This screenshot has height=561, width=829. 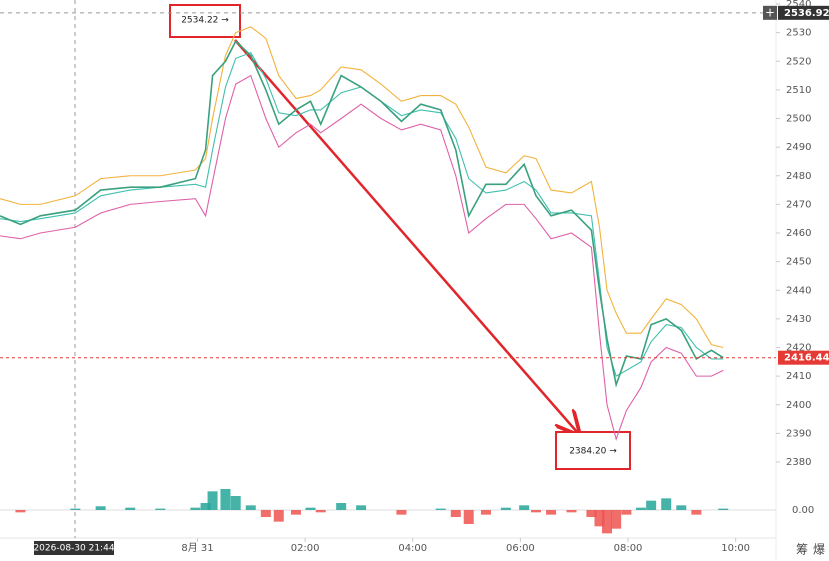 What do you see at coordinates (798, 90) in the screenshot?
I see `y-tick-label: 2510` at bounding box center [798, 90].